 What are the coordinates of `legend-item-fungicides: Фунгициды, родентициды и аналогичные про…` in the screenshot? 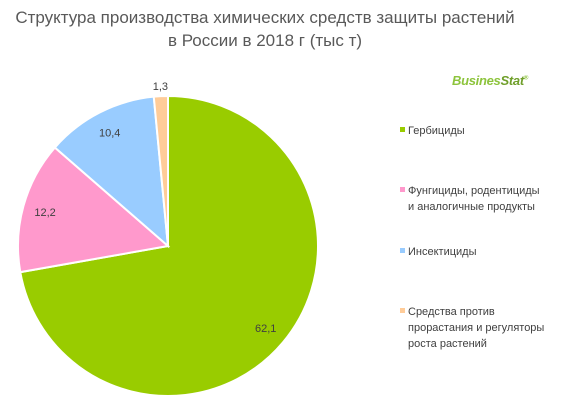 It's located at (480, 199).